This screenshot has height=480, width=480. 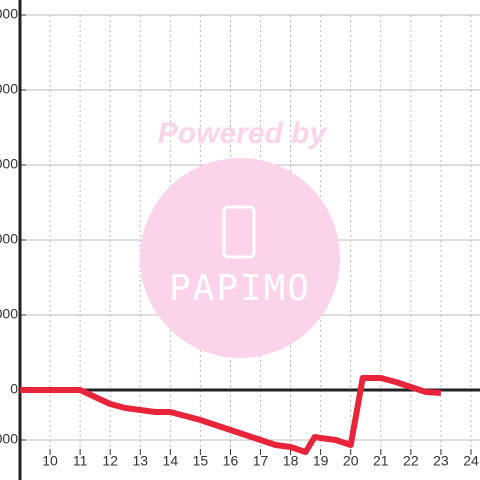 What do you see at coordinates (471, 461) in the screenshot?
I see `x-tick-label: 24` at bounding box center [471, 461].